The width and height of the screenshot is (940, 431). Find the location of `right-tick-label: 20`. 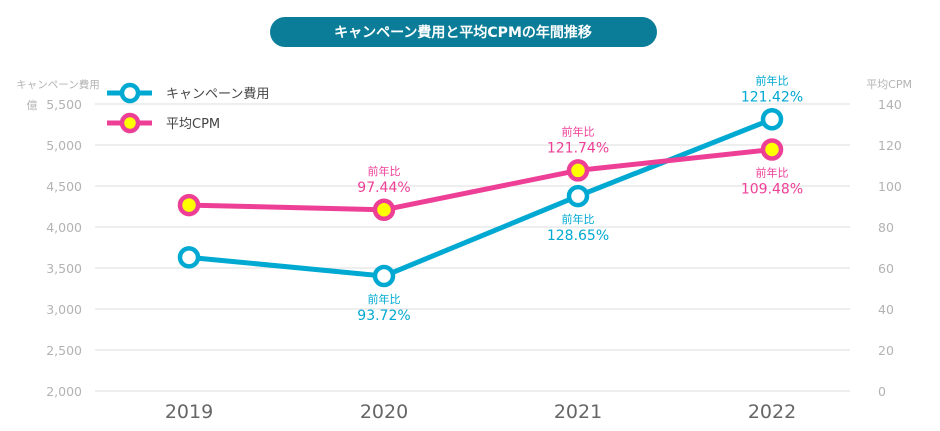

right-tick-label: 20 is located at coordinates (886, 350).